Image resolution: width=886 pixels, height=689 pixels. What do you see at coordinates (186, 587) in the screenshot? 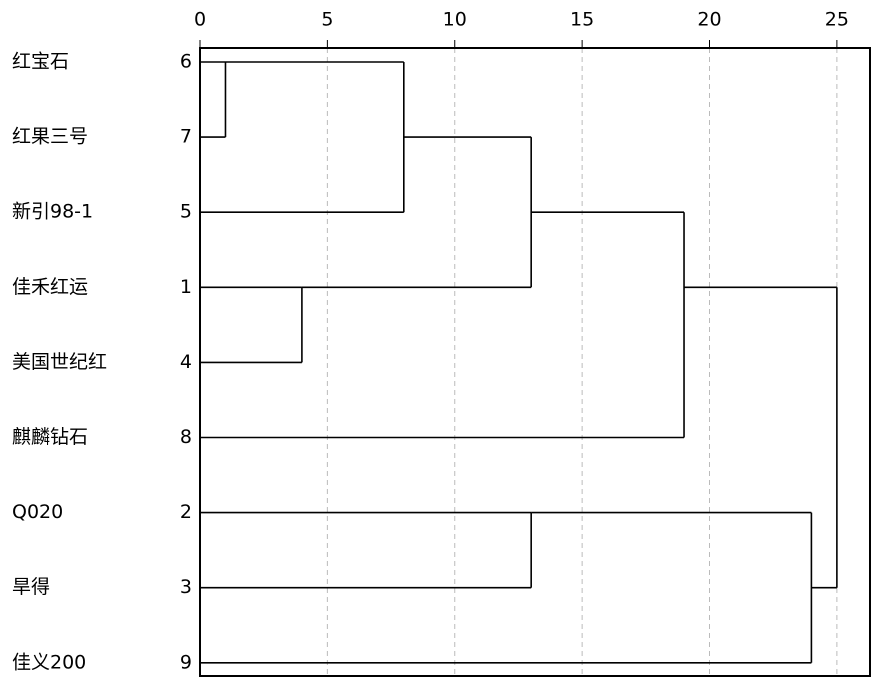
I see `leaf-id: 3` at bounding box center [186, 587].